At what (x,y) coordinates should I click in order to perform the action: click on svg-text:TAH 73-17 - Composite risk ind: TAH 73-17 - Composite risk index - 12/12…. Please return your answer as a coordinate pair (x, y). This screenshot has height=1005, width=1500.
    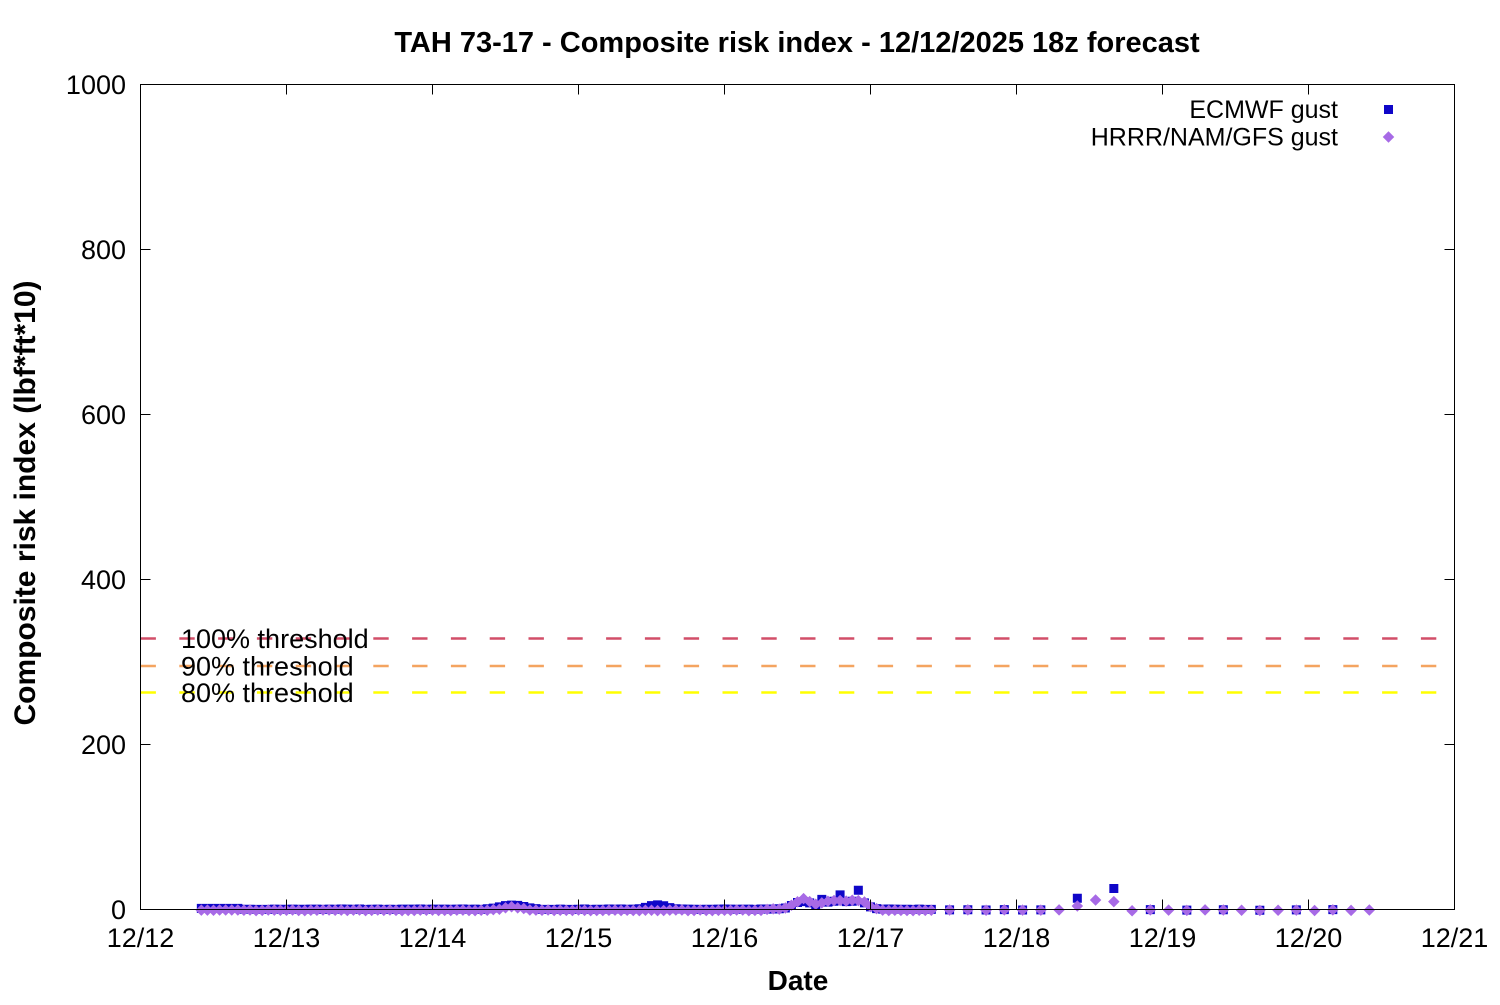
    Looking at the image, I should click on (797, 43).